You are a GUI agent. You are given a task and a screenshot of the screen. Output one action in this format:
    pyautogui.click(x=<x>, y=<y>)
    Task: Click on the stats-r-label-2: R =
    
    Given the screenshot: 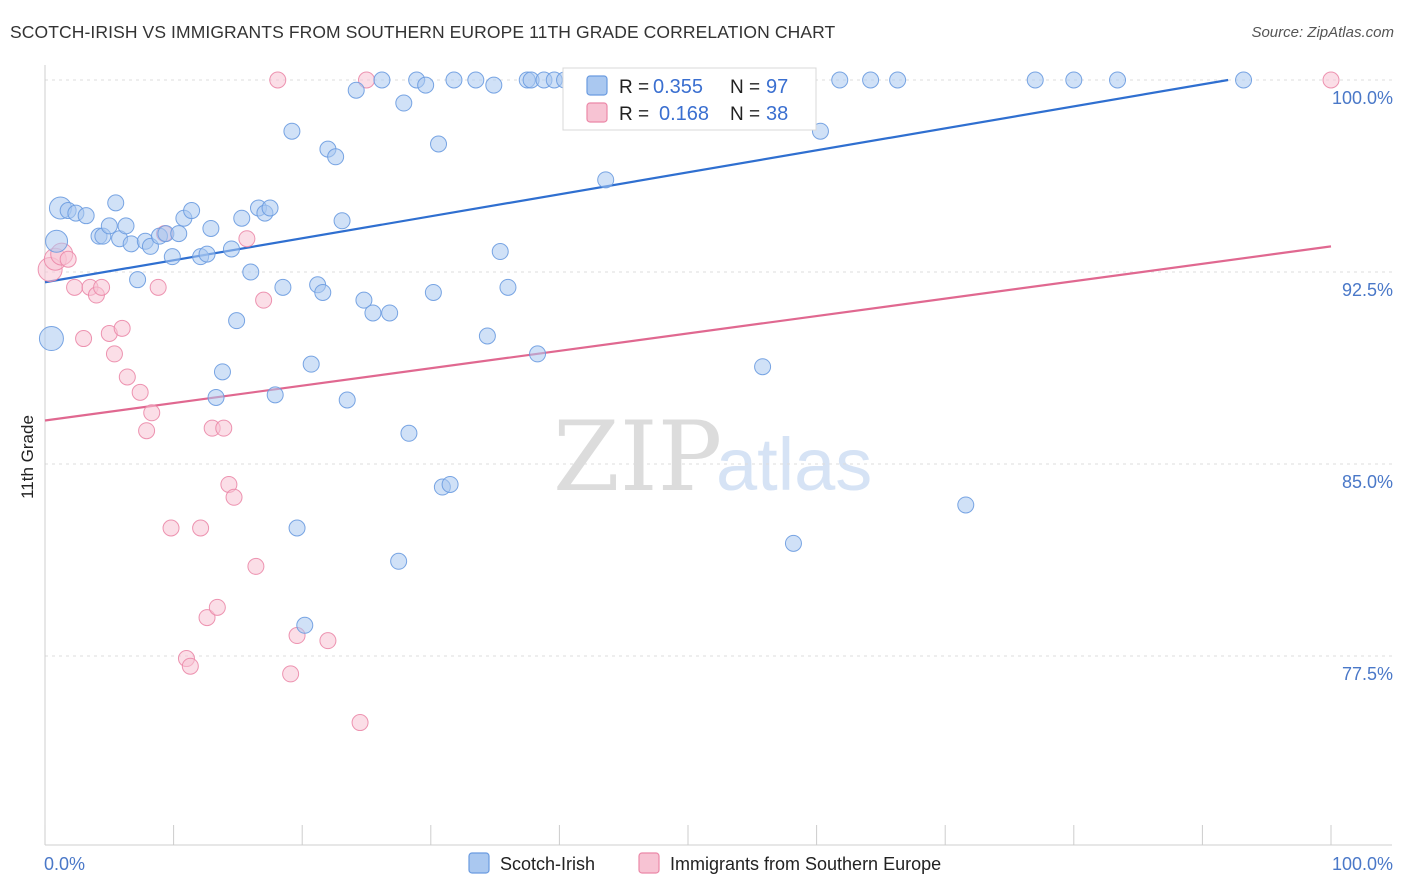 What is the action you would take?
    pyautogui.click(x=634, y=114)
    